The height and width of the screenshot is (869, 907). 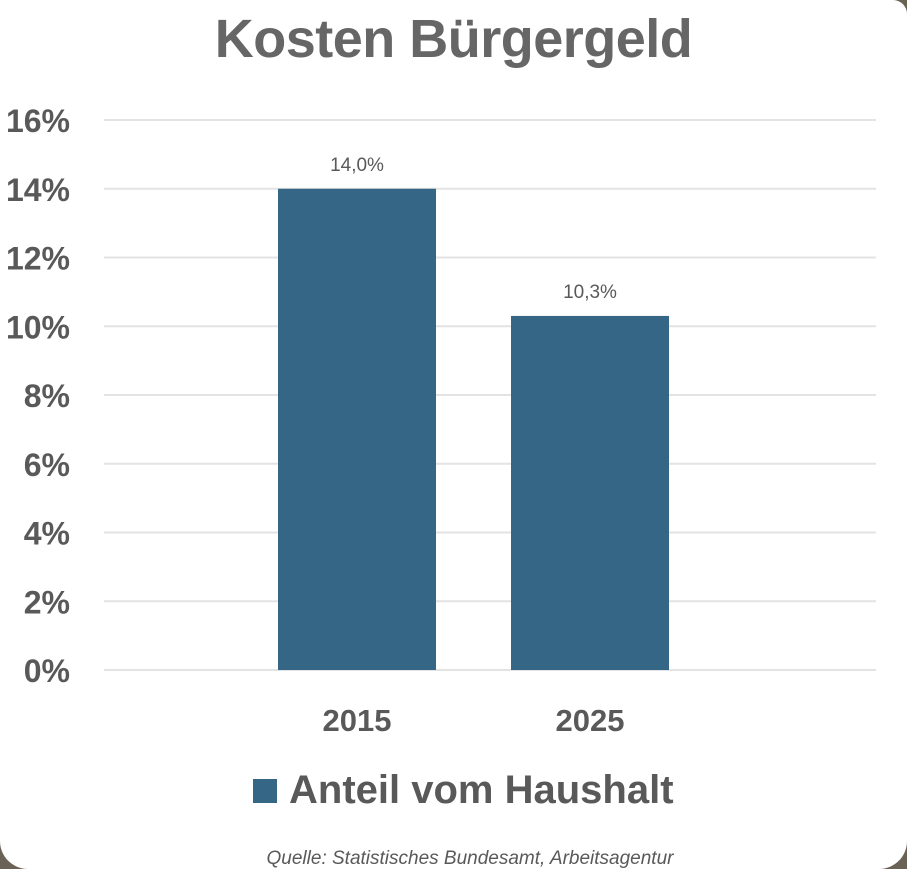 What do you see at coordinates (590, 492) in the screenshot?
I see `bar-2025` at bounding box center [590, 492].